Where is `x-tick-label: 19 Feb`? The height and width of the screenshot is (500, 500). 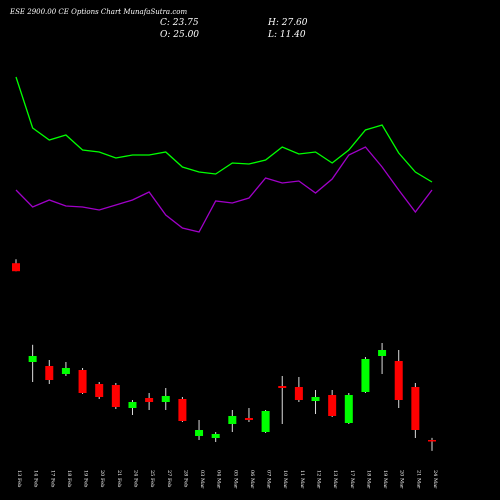
x-tick-label: 19 Feb is located at coordinates (86, 478).